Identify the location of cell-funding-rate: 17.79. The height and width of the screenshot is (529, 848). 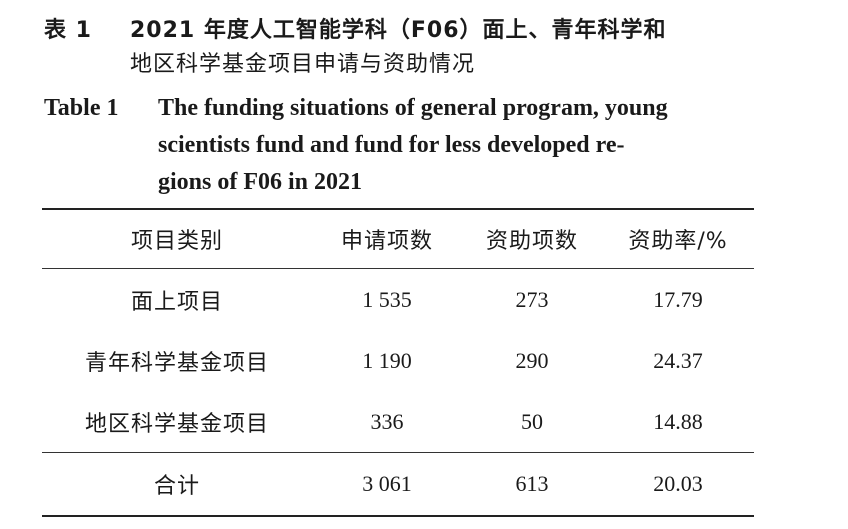
(678, 299).